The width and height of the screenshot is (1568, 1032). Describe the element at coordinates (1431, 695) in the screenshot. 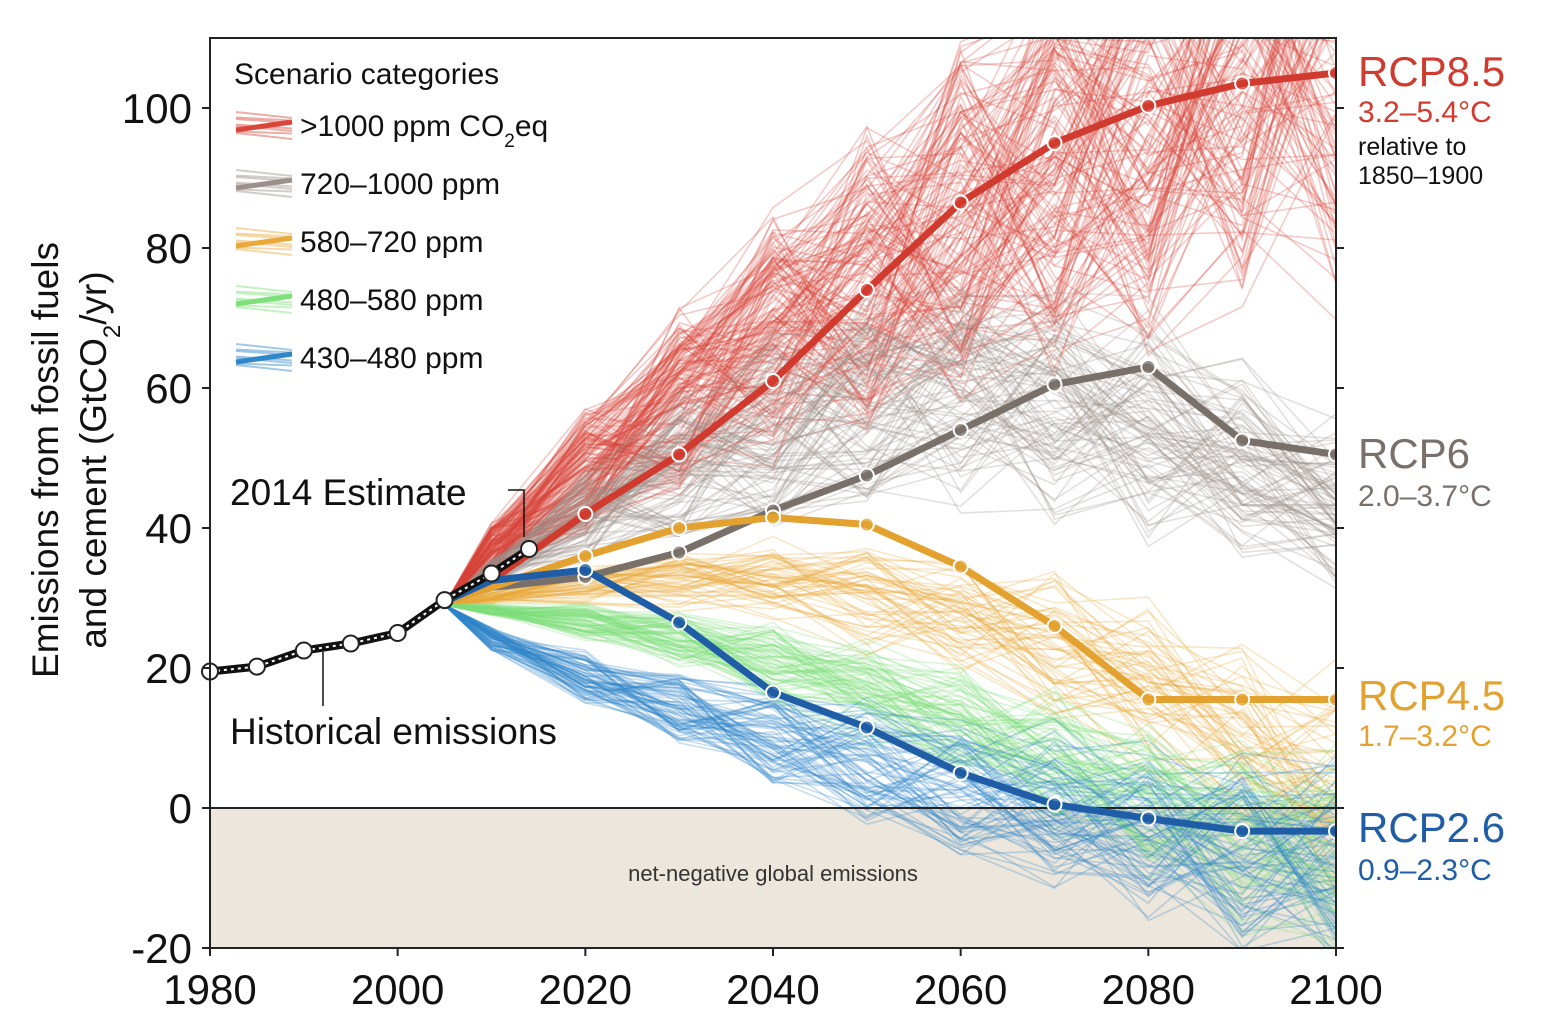

I see `rcp45-label: RCP4.5` at that location.